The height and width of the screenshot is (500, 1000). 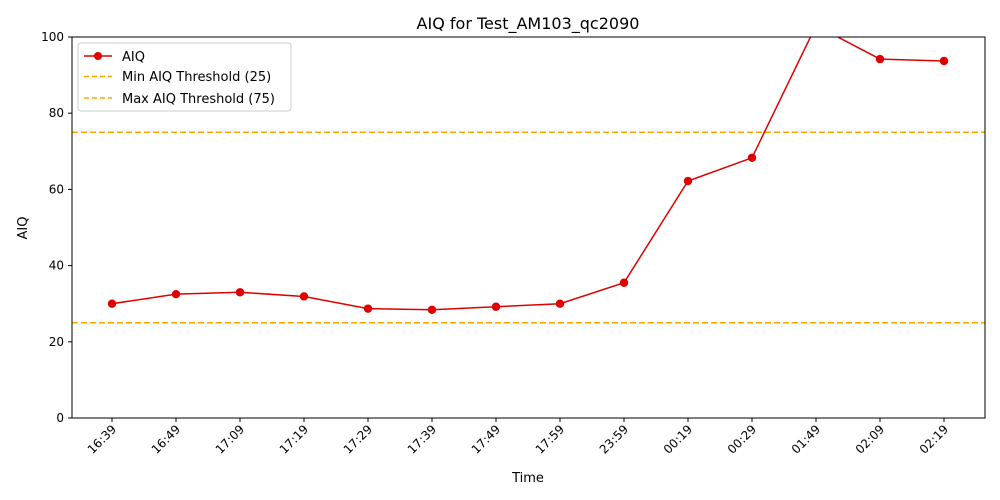 I want to click on y-axis-title: AIQ, so click(x=23, y=228).